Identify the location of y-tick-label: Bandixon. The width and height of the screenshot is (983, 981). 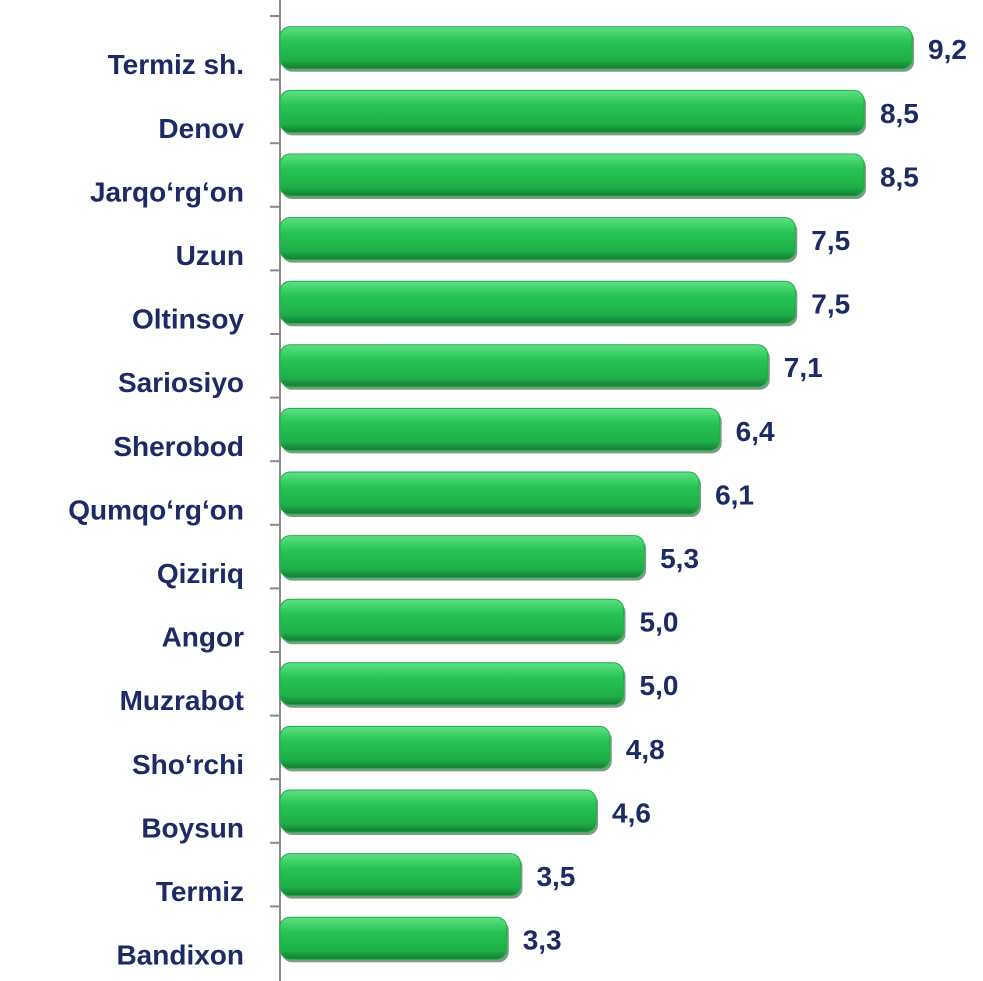
(180, 955).